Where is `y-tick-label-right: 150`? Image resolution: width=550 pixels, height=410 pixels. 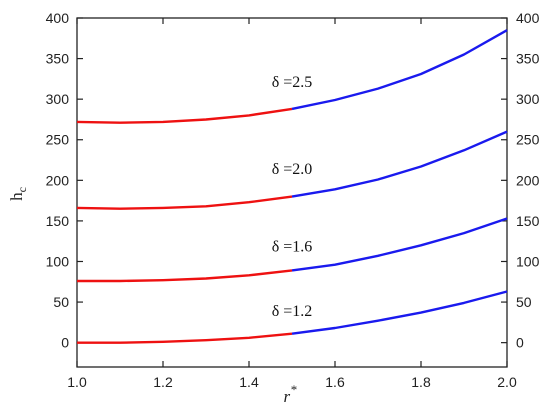
y-tick-label-right: 150 is located at coordinates (528, 221).